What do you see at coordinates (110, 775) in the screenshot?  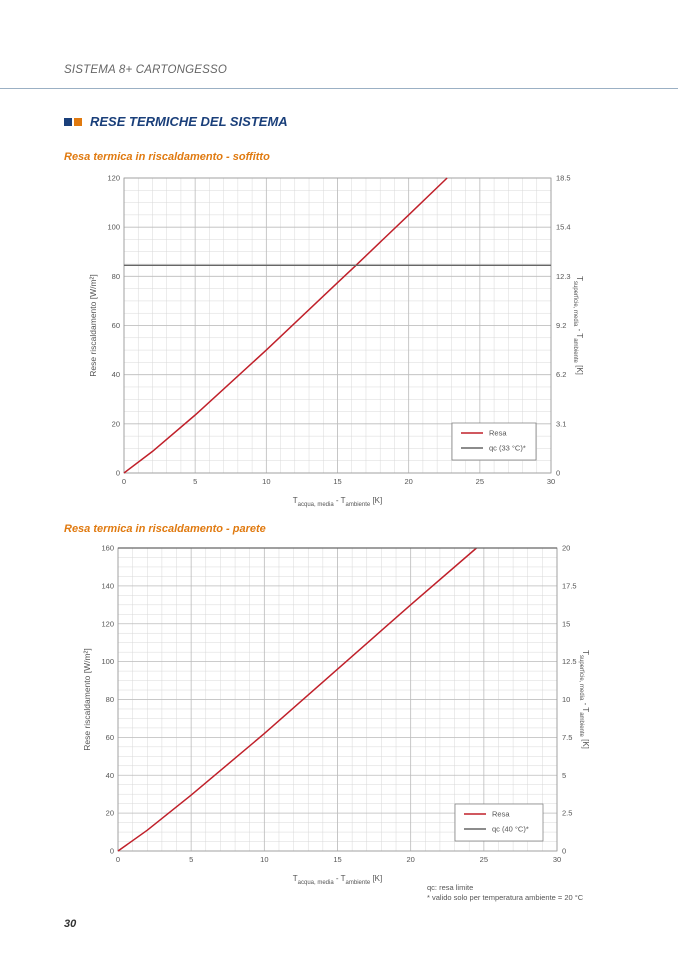 I see `chart2-y-tick-label: 40` at bounding box center [110, 775].